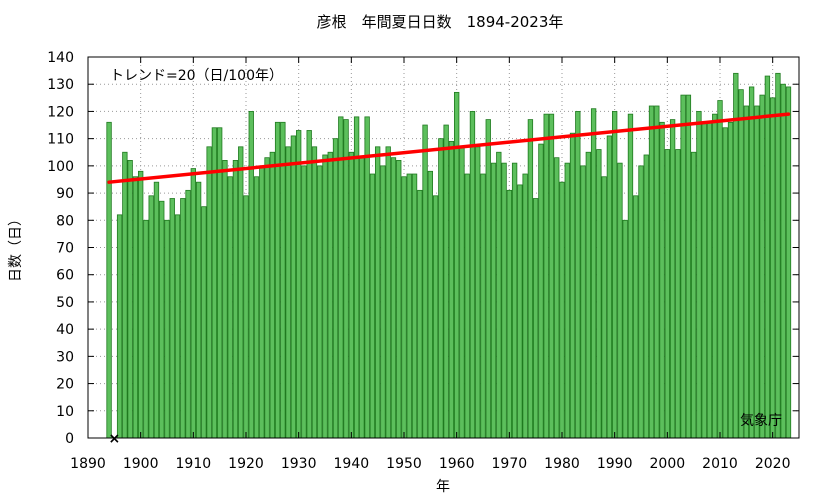 This screenshot has height=498, width=833. What do you see at coordinates (630, 276) in the screenshot?
I see `bar-1993` at bounding box center [630, 276].